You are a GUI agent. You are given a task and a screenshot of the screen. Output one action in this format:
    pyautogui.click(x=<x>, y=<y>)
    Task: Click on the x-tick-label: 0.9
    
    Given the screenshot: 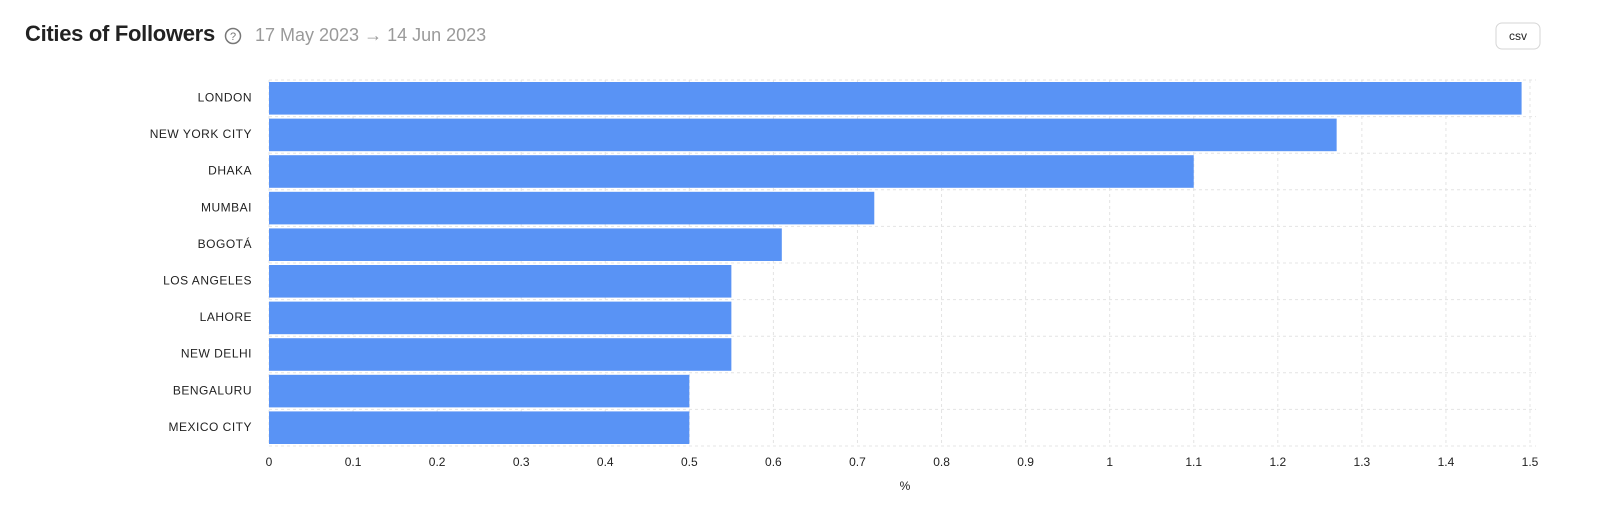 What is the action you would take?
    pyautogui.click(x=1025, y=462)
    